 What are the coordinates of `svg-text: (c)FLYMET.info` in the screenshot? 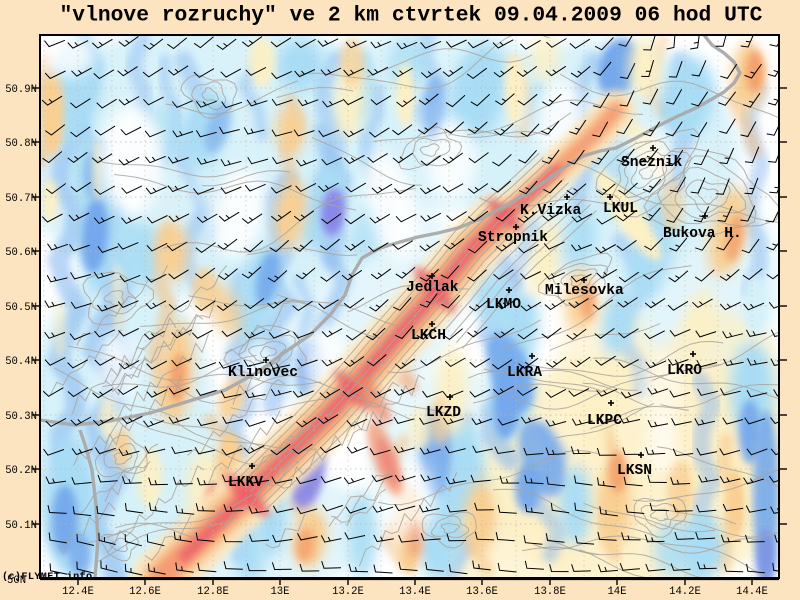 It's located at (47, 577).